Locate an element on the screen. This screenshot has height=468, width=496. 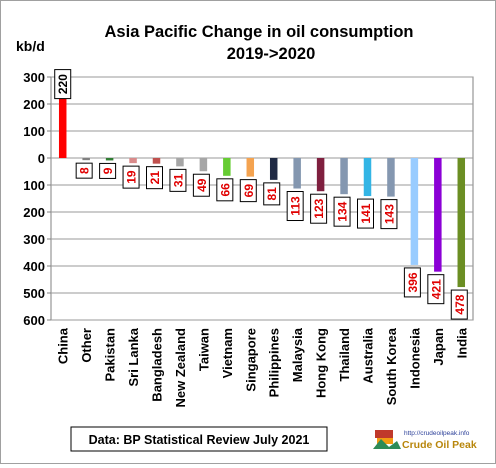
data-label-text: 66 is located at coordinates (225, 190).